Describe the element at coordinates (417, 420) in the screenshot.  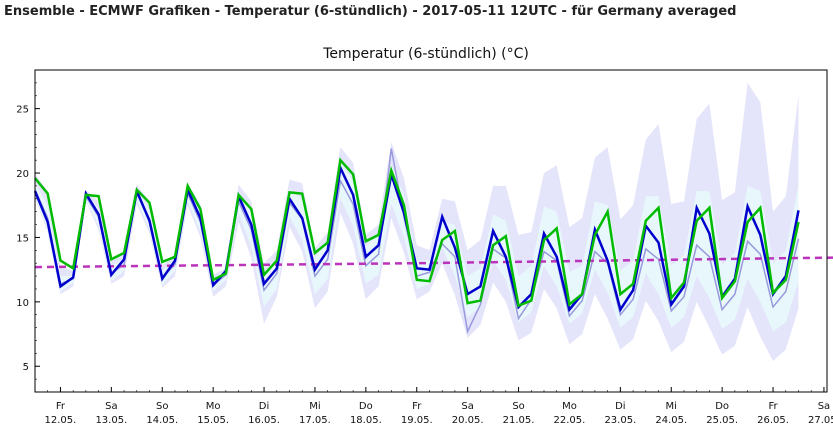
I see `x-tick-label-date: 19.05.` at that location.